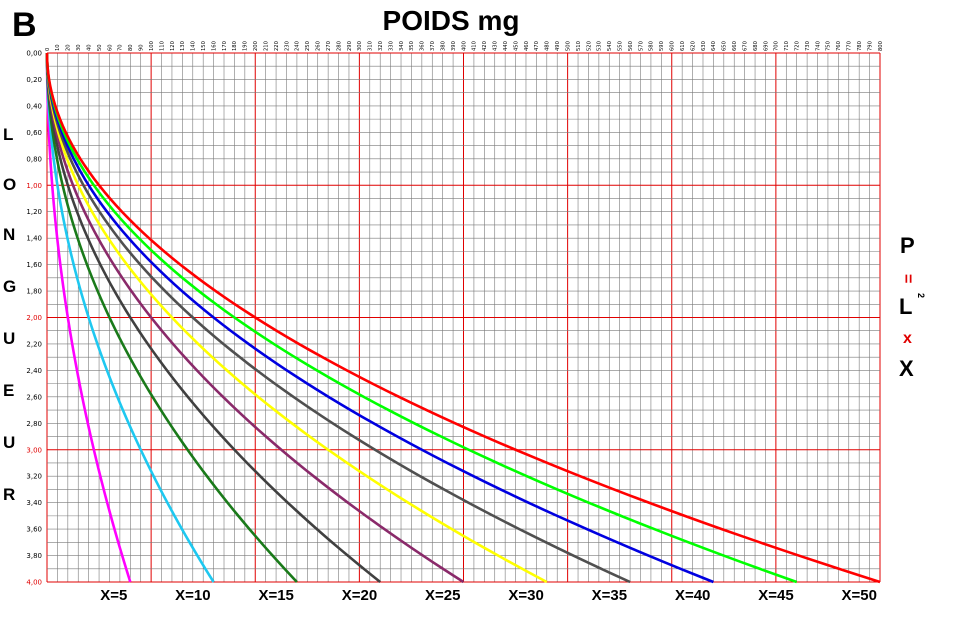 This screenshot has height=625, width=961. I want to click on x-tick-label: 700, so click(777, 46).